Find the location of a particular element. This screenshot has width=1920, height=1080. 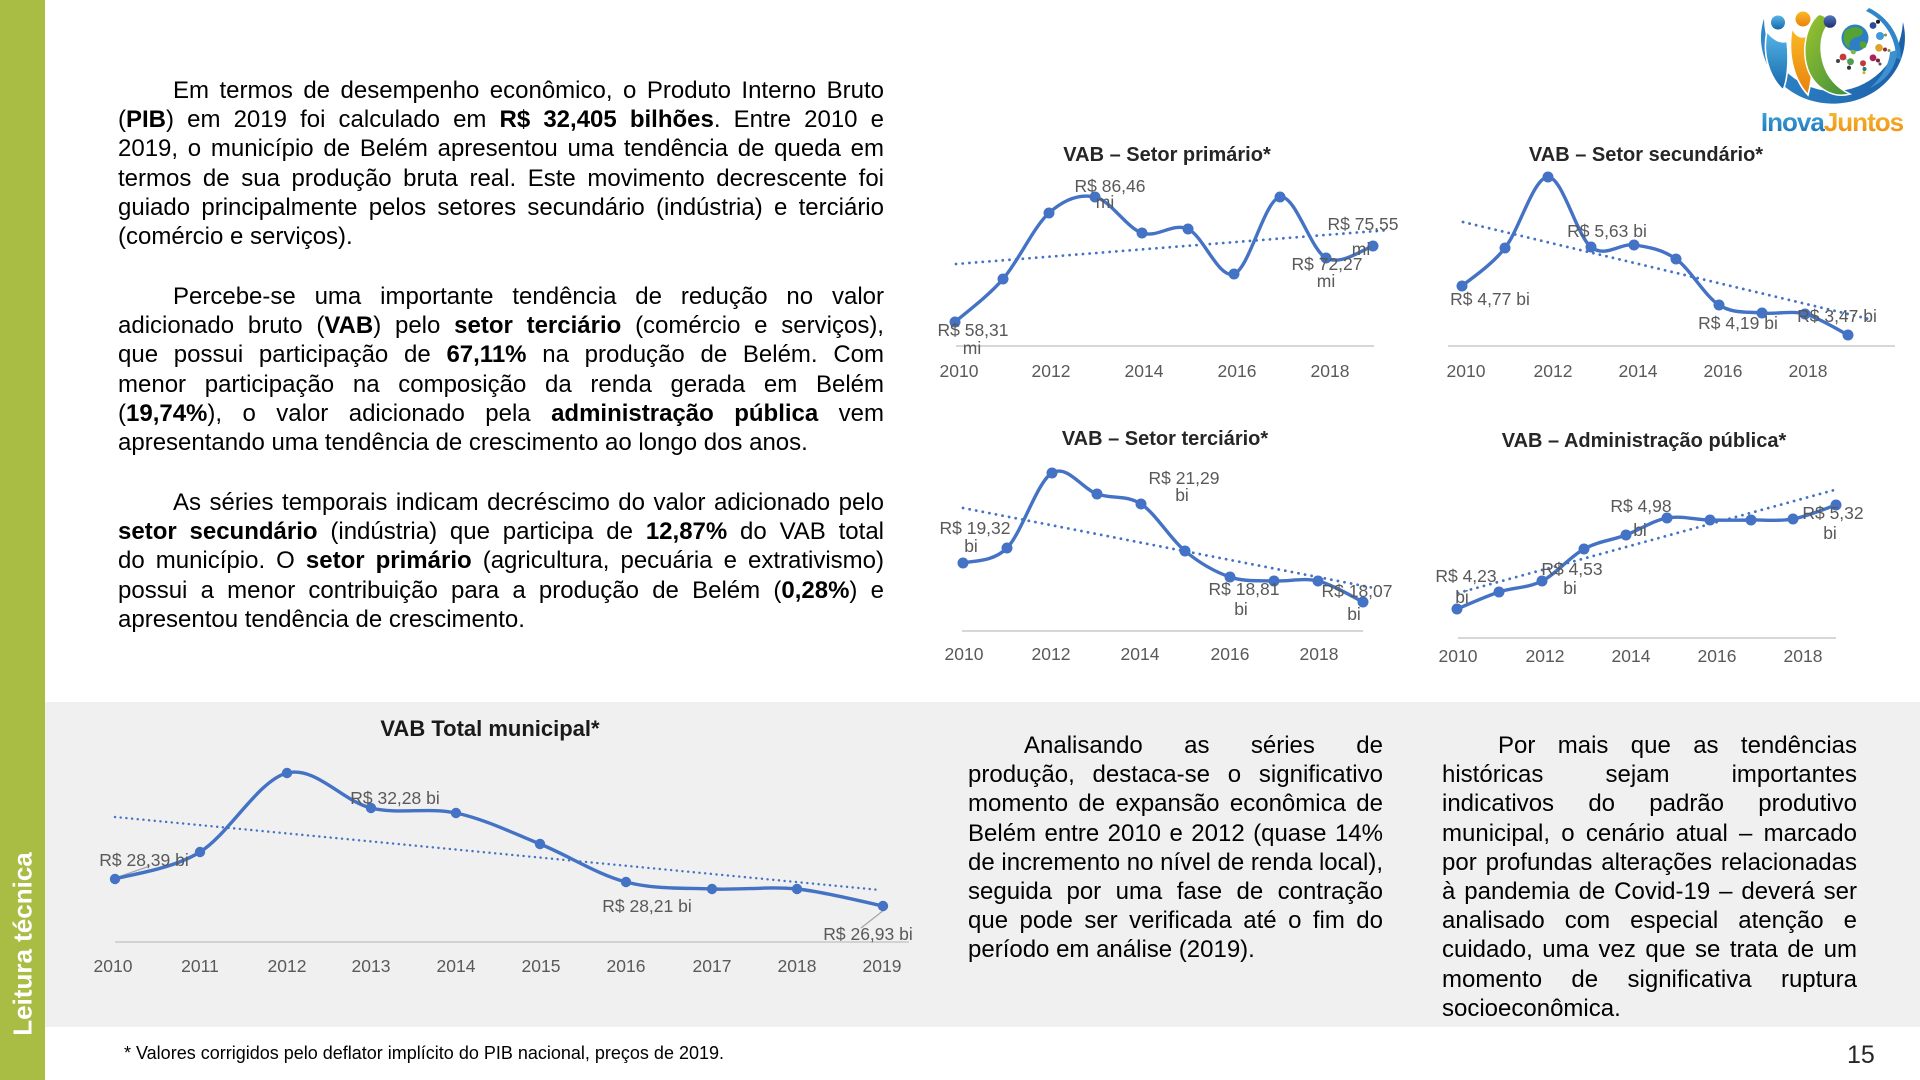

svg-text: R$ 18,07 is located at coordinates (1356, 591).